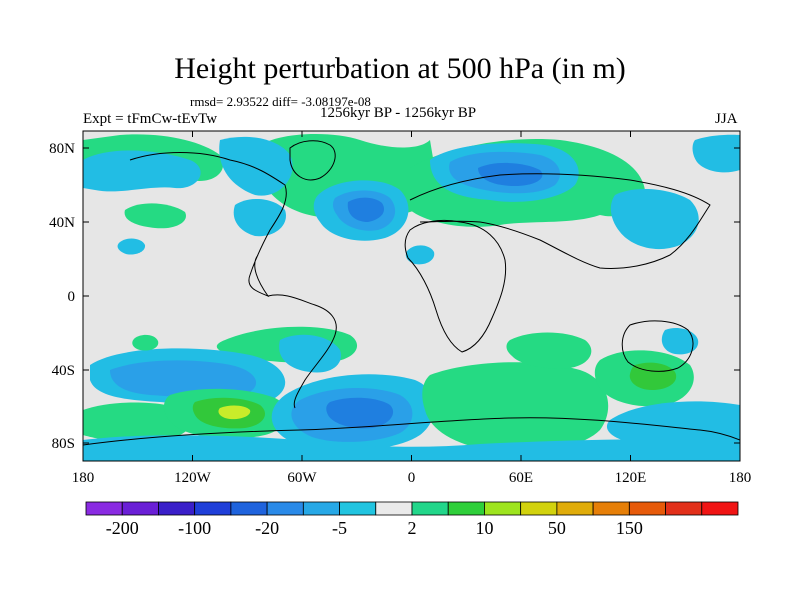  What do you see at coordinates (484, 528) in the screenshot?
I see `colorbar-label: 10` at bounding box center [484, 528].